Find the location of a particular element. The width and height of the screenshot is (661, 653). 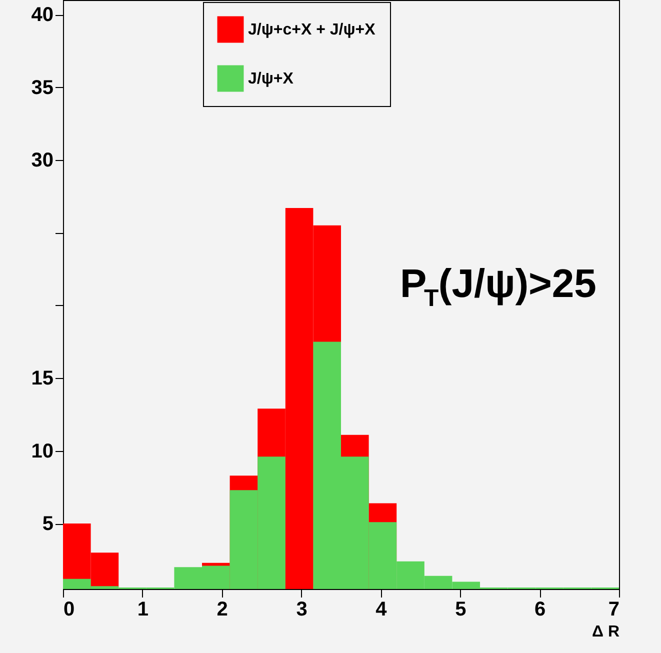

x-tick-label: 0 is located at coordinates (69, 609).